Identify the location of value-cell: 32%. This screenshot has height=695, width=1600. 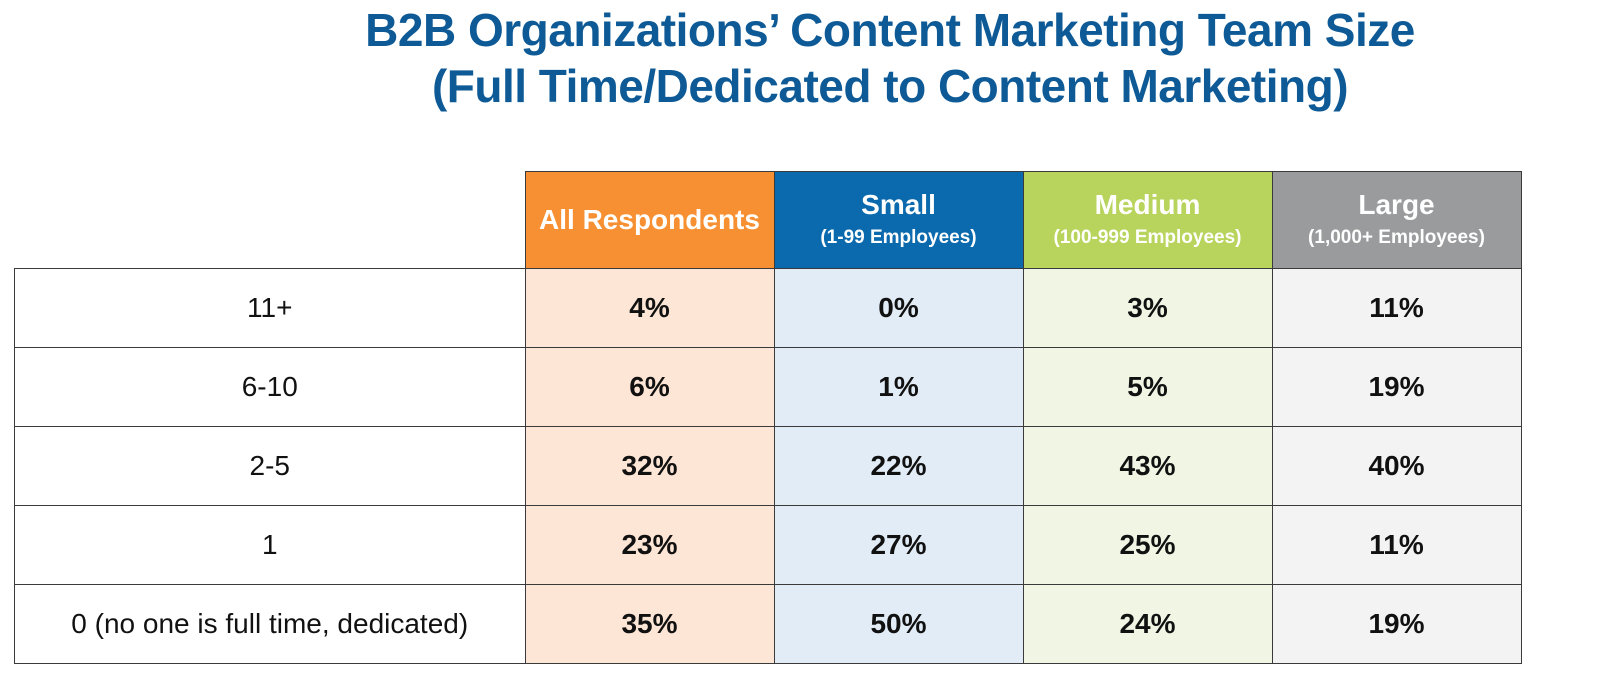
(649, 466).